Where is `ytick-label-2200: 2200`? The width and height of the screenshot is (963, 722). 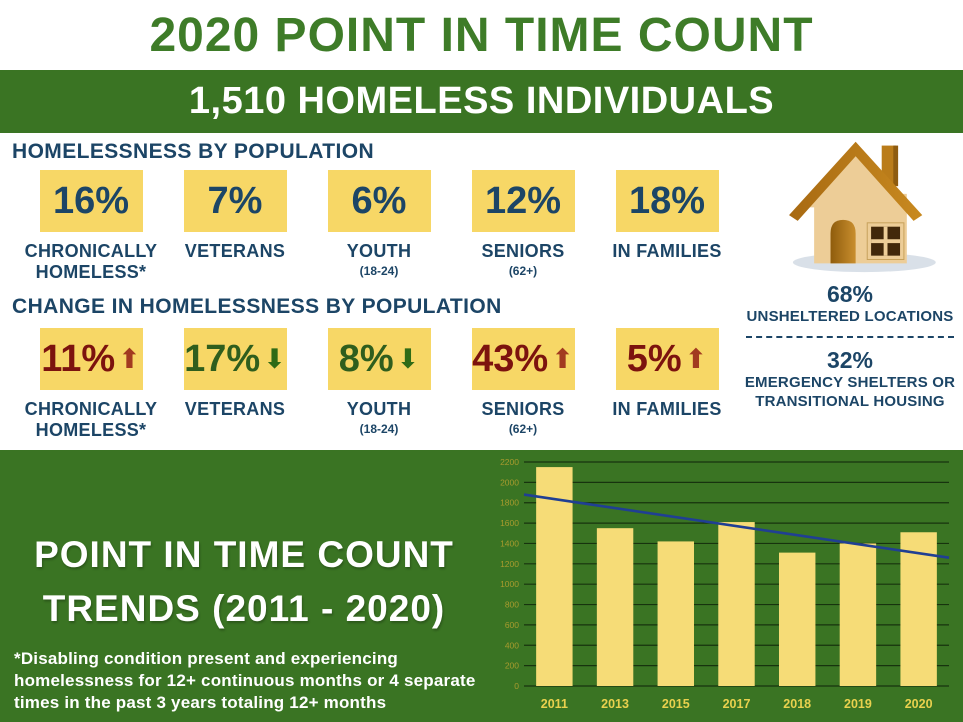
ytick-label-2200: 2200 is located at coordinates (509, 462).